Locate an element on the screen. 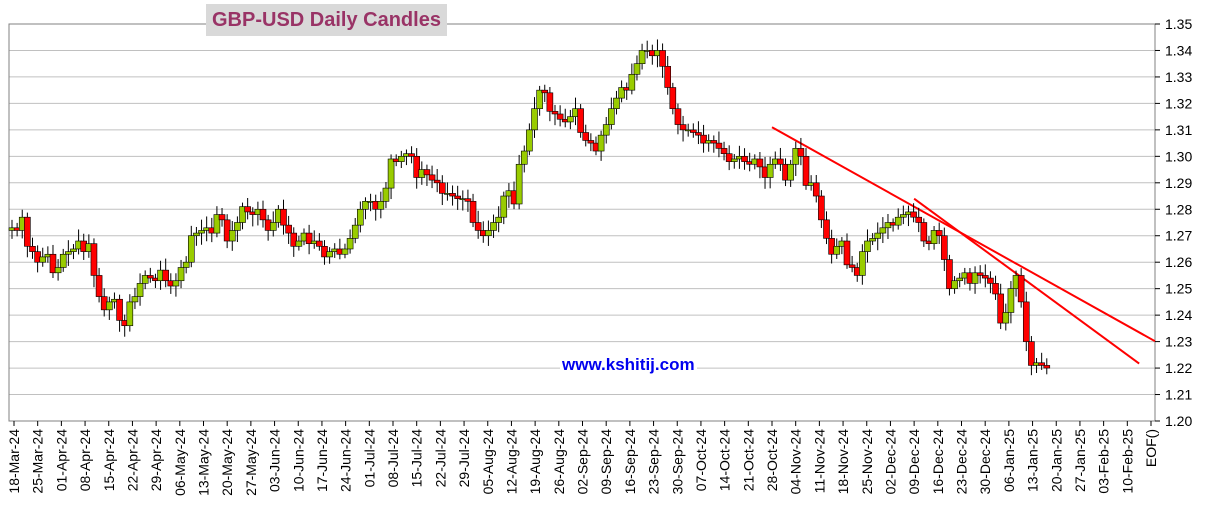 The image size is (1217, 526). x-tick-label: 21-Oct-24 is located at coordinates (748, 460).